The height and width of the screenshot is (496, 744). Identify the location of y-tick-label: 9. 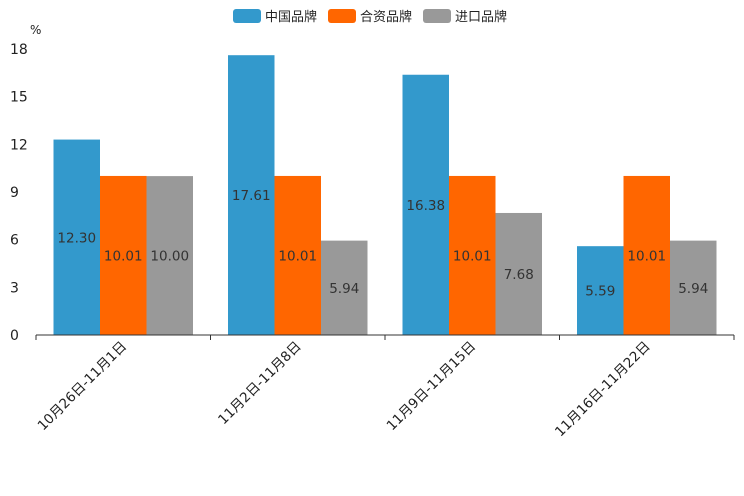
(14, 193).